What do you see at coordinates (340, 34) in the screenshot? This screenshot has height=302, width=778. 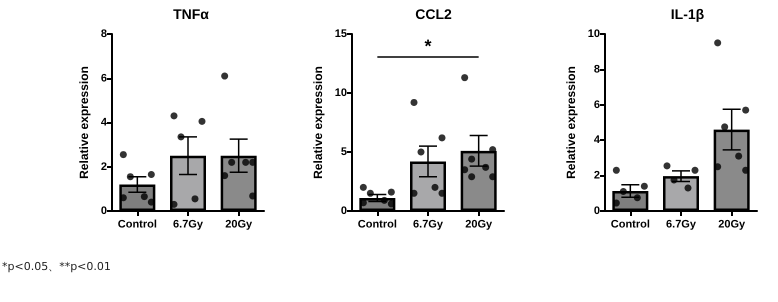 I see `y-tick-label: 15` at bounding box center [340, 34].